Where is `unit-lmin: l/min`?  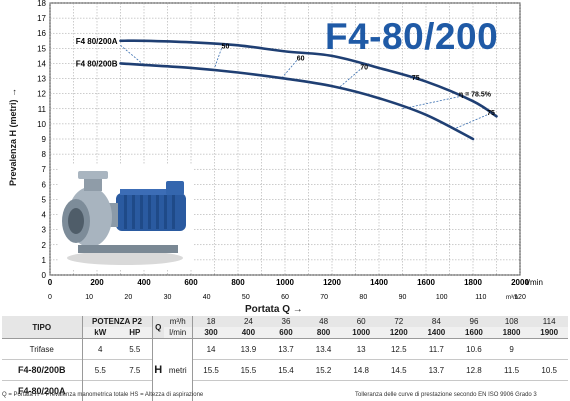
unit-lmin: l/min is located at coordinates (178, 333).